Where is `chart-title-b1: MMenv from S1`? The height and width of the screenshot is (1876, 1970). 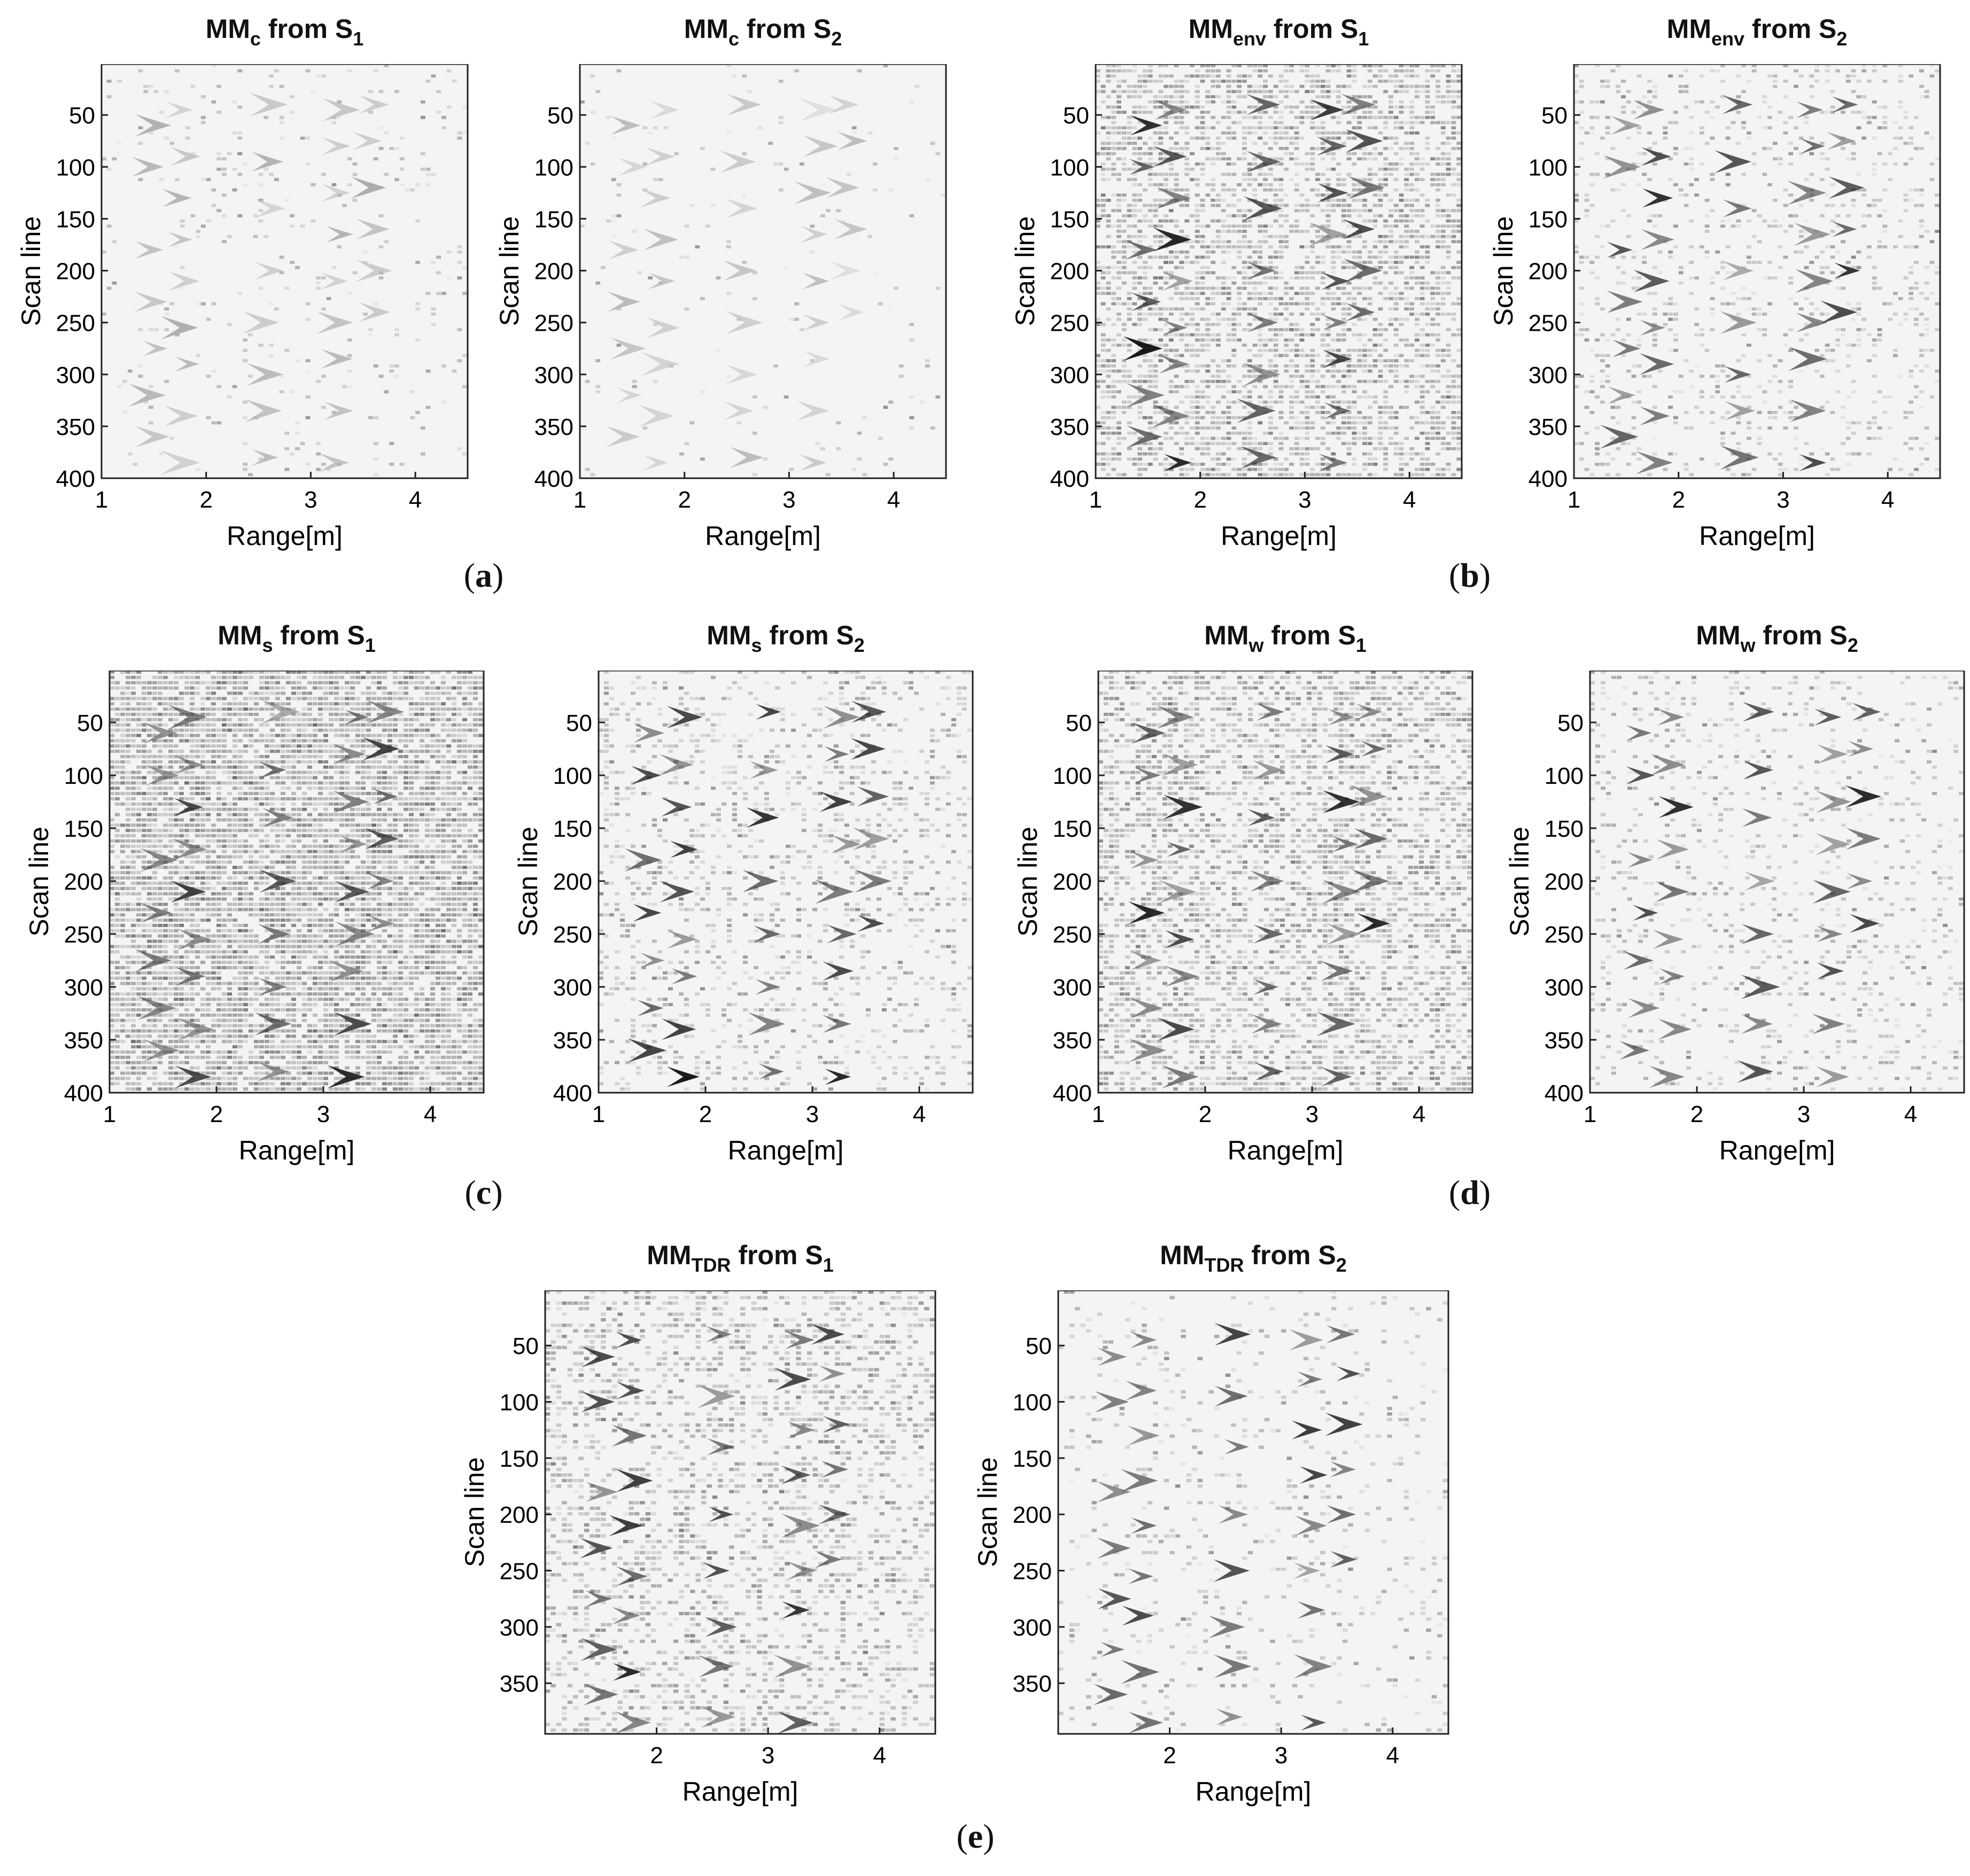 chart-title-b1: MMenv from S1 is located at coordinates (1279, 32).